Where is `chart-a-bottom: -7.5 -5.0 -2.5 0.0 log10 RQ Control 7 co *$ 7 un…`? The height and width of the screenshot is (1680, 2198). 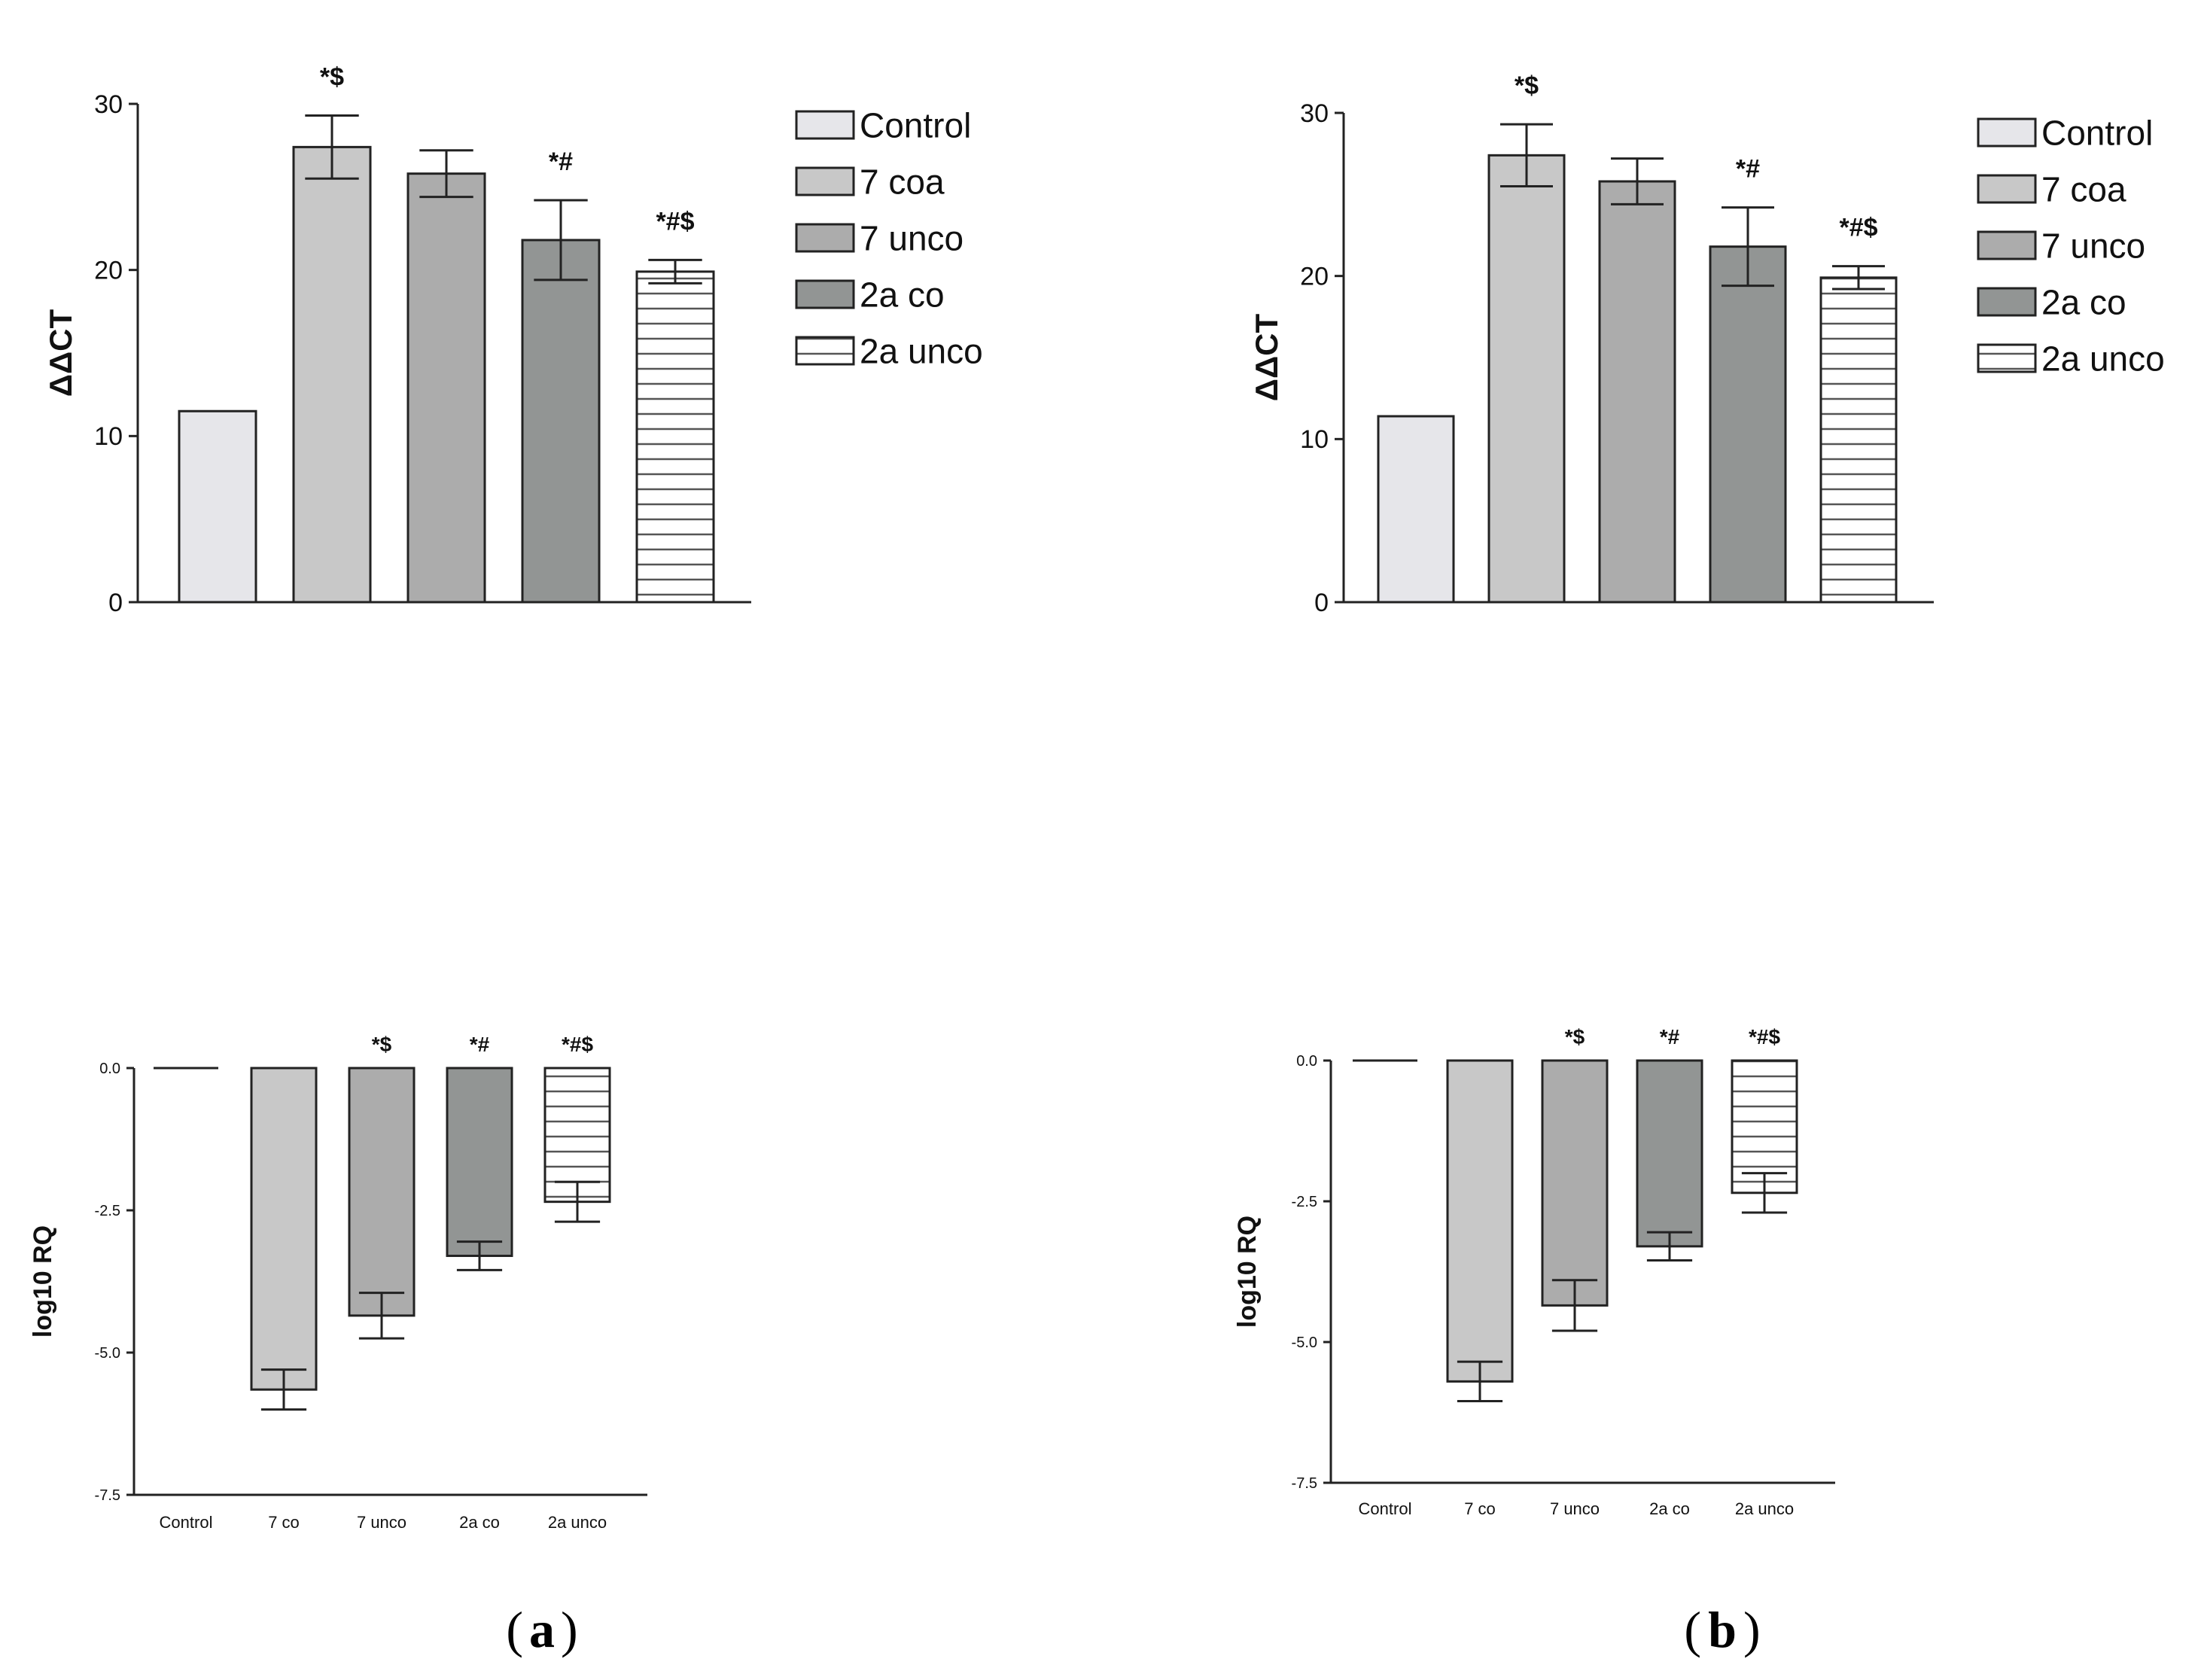 chart-a-bottom: -7.5 -5.0 -2.5 0.0 log10 RQ Control 7 co *$ 7 un… is located at coordinates (338, 1282).